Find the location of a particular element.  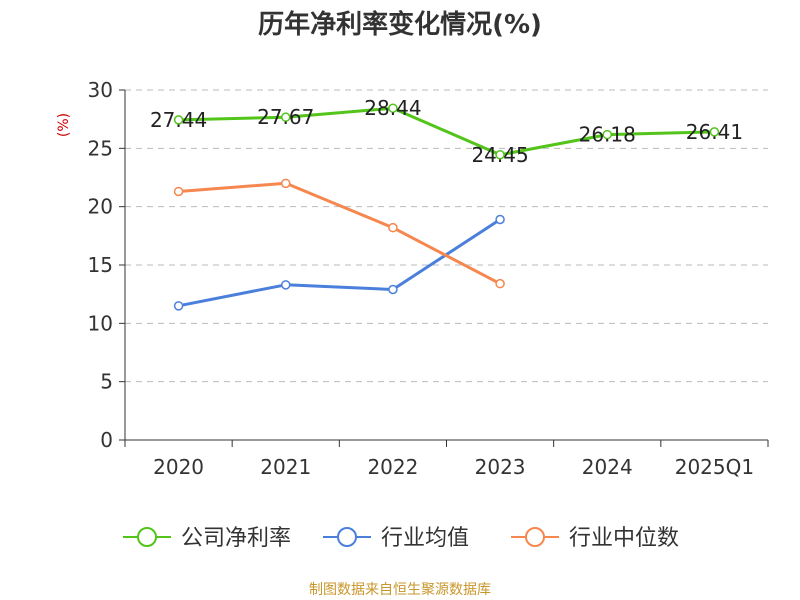

data-label: 27.67 is located at coordinates (285, 117).